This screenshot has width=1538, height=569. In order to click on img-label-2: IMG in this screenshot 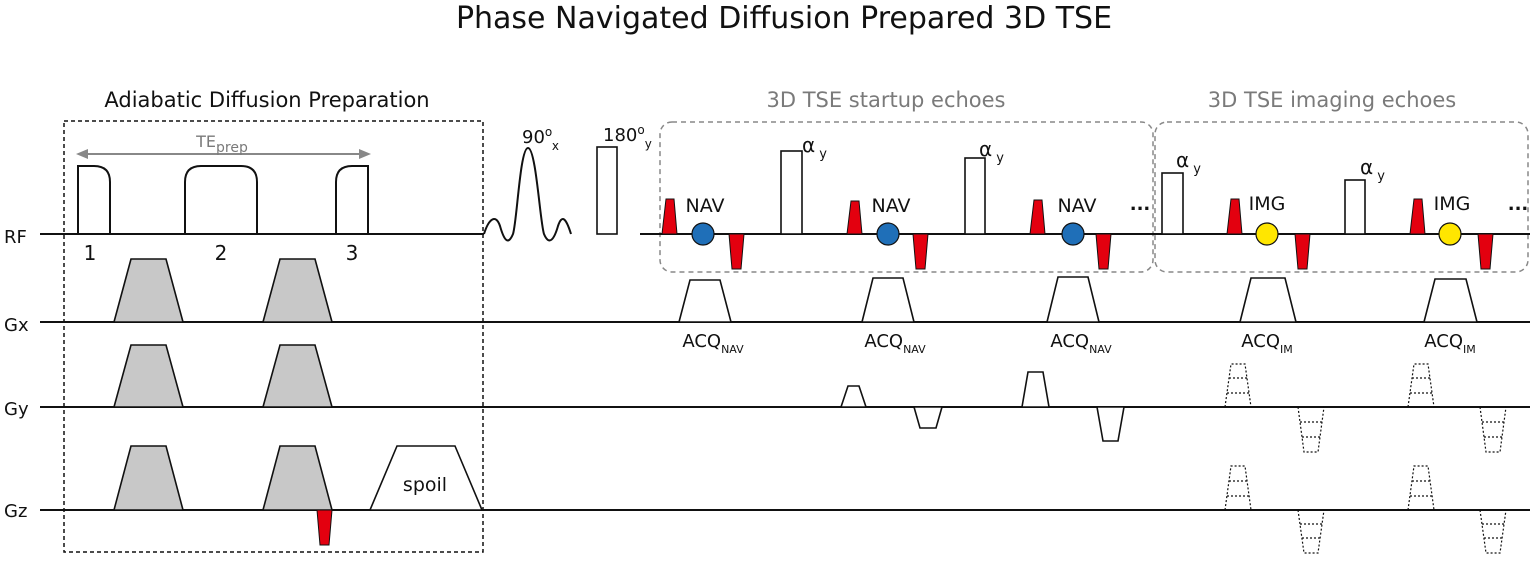, I will do `click(1452, 204)`.